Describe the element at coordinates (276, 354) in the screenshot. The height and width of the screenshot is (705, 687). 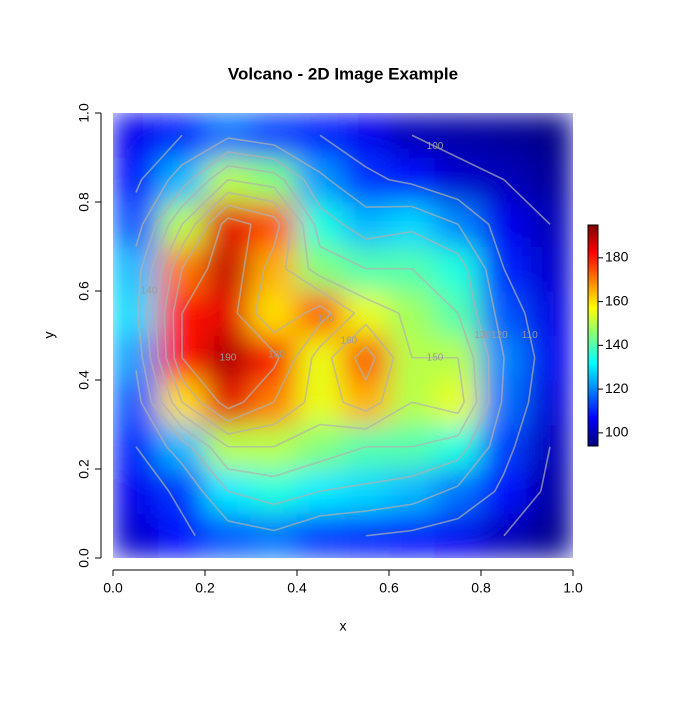
I see `contour-label: 180` at that location.